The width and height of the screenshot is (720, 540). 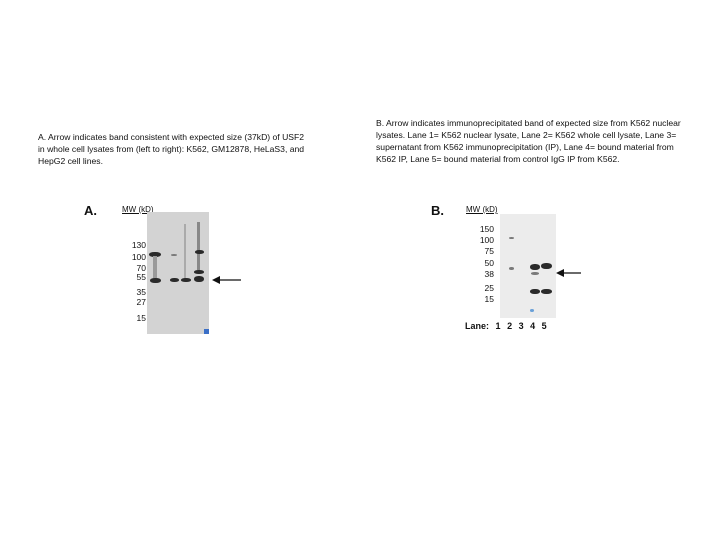 I want to click on panel-a-mw-marker: 70, so click(x=141, y=268).